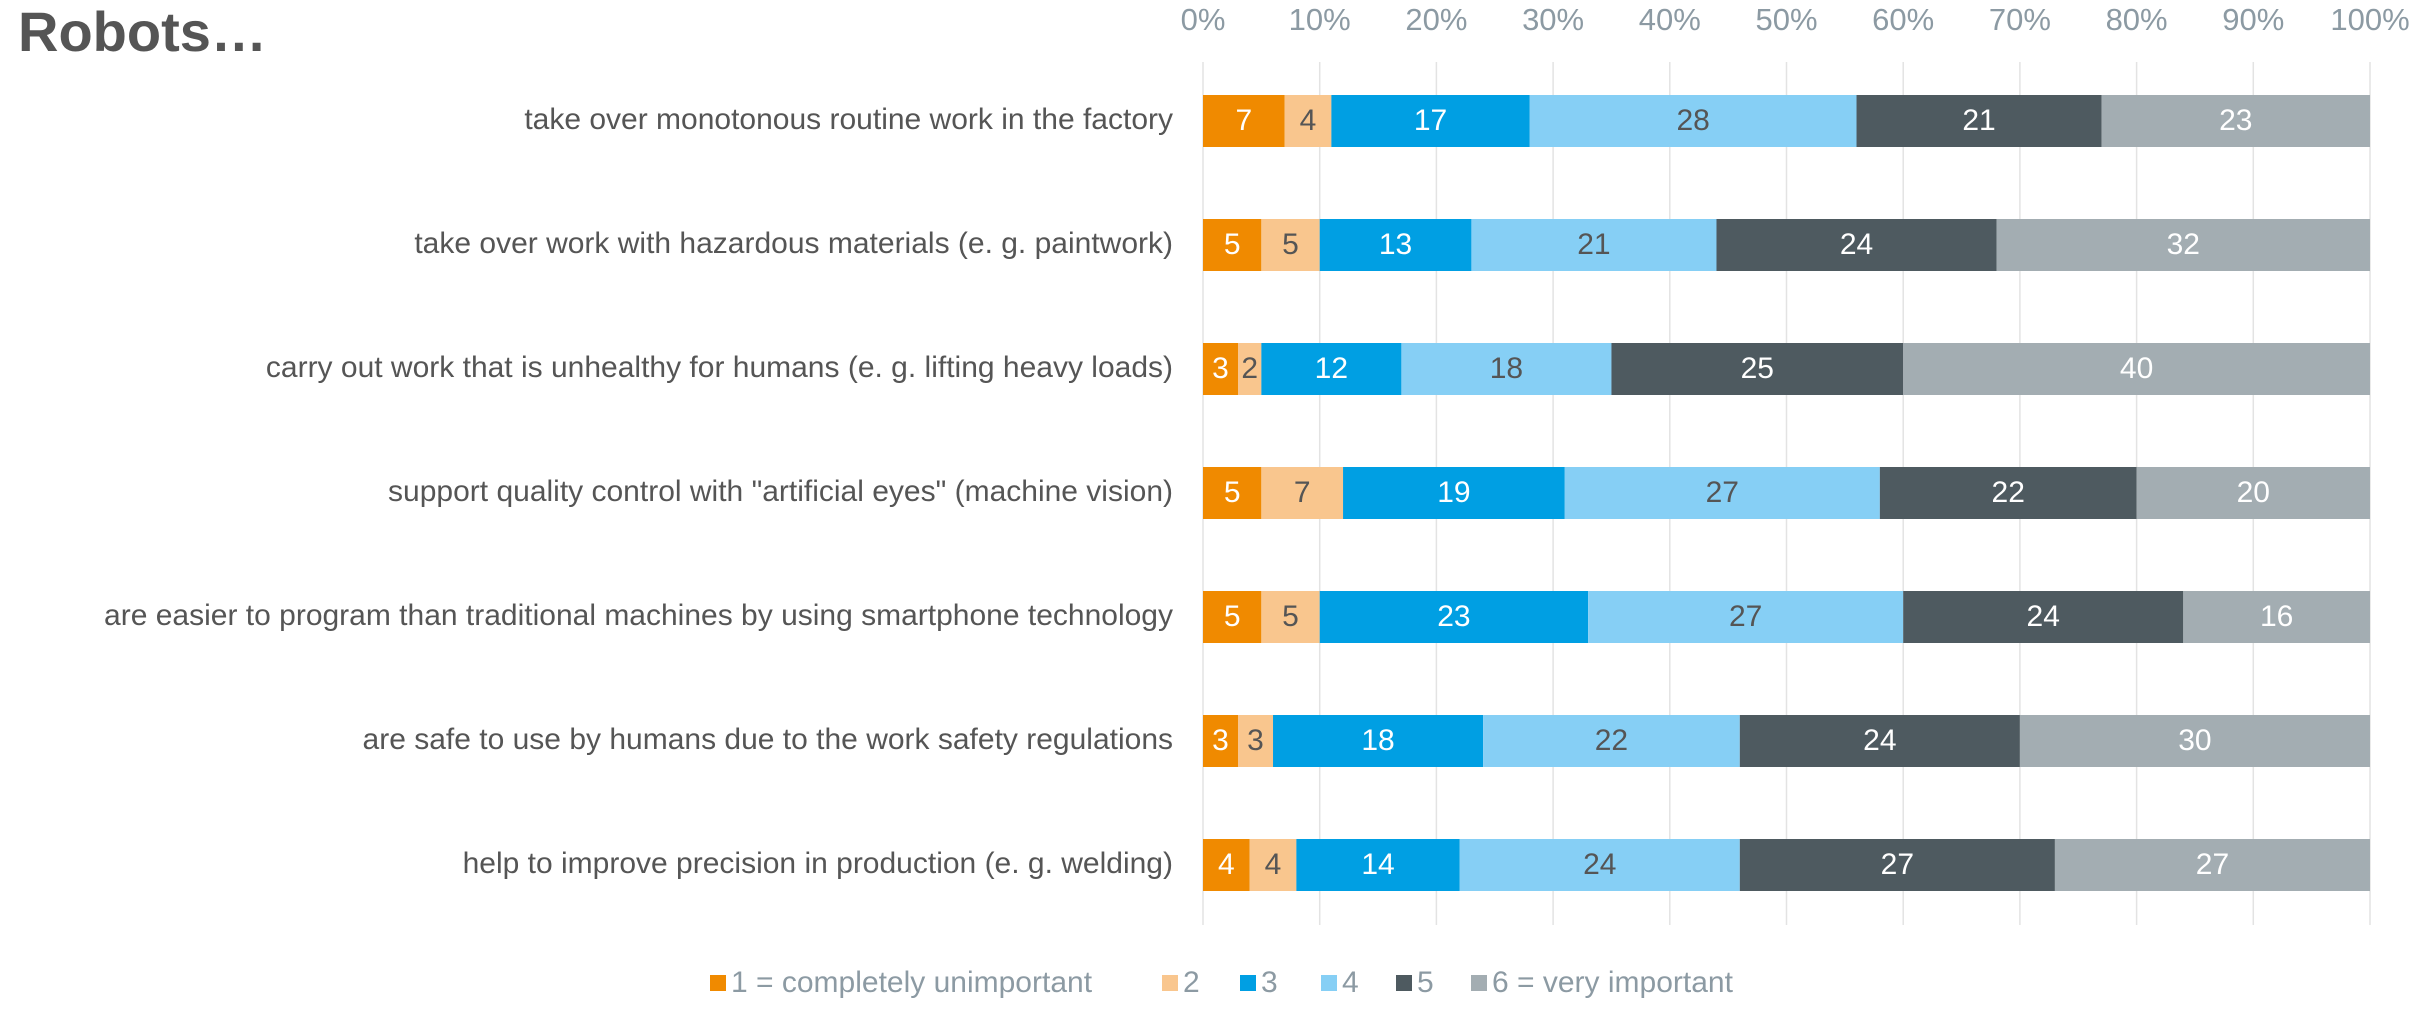  Describe the element at coordinates (1320, 19) in the screenshot. I see `x-tick-label: 10%` at that location.